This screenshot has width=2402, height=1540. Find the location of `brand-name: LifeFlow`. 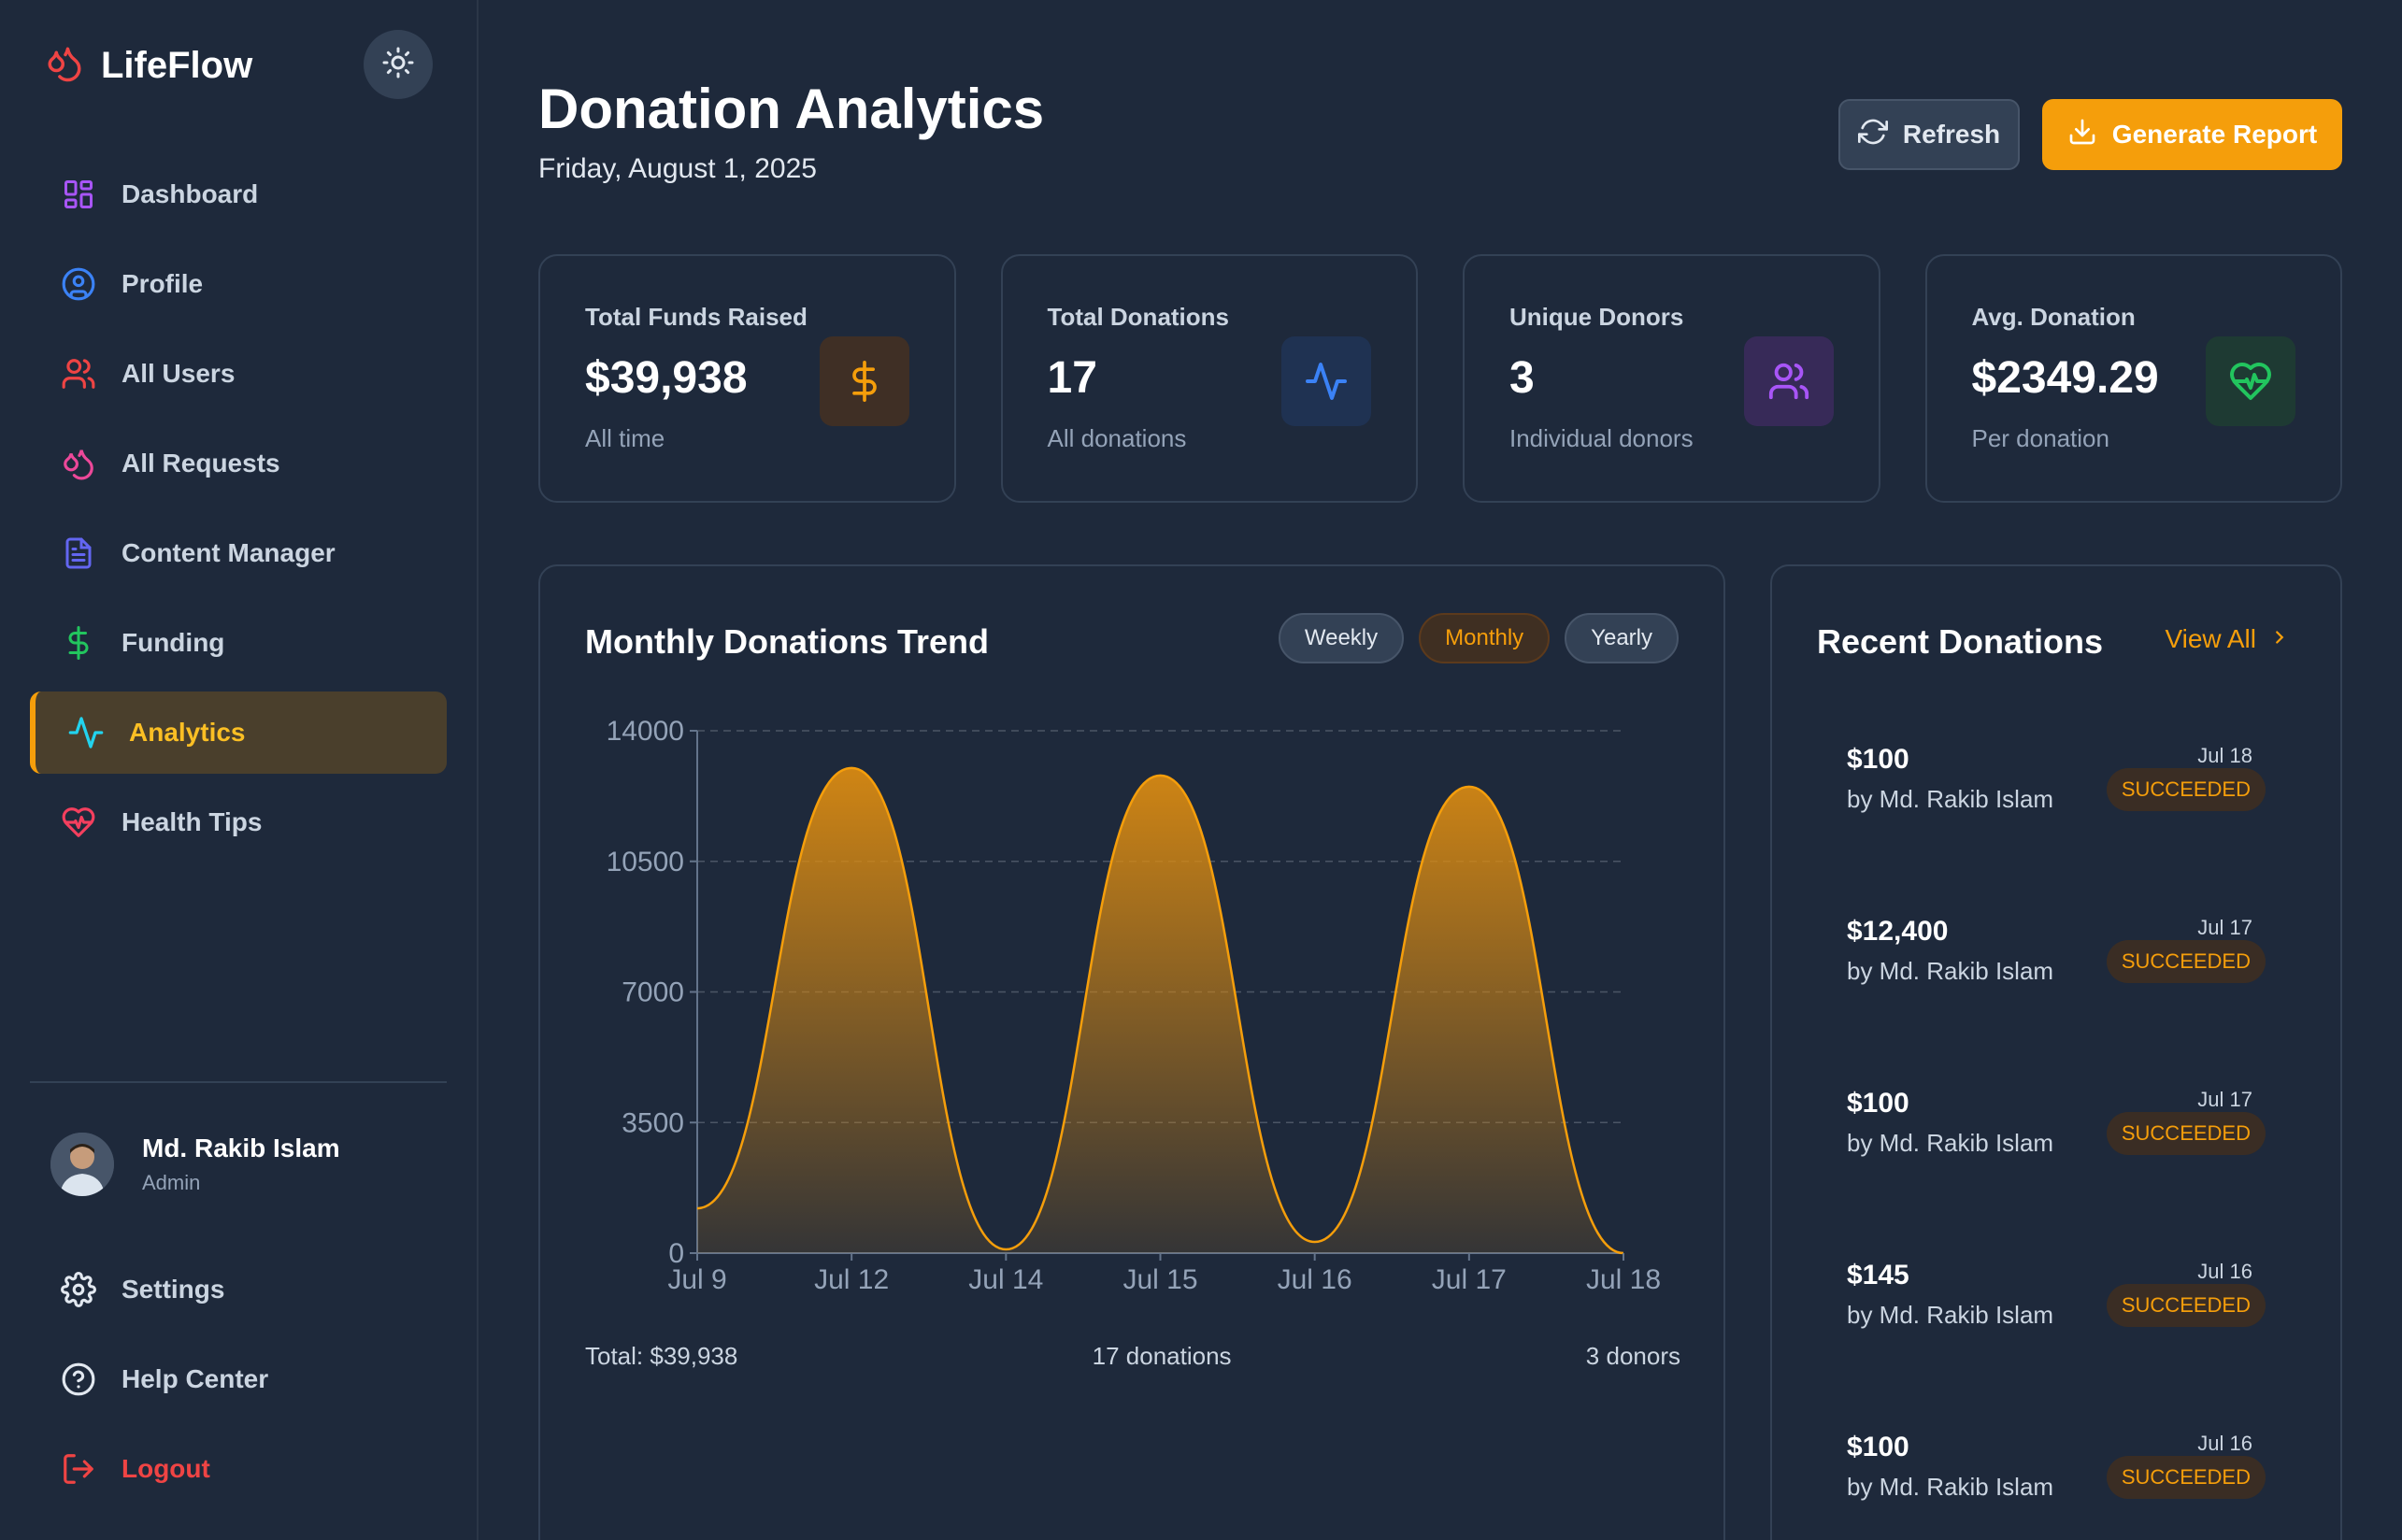

brand-name: LifeFlow is located at coordinates (177, 65).